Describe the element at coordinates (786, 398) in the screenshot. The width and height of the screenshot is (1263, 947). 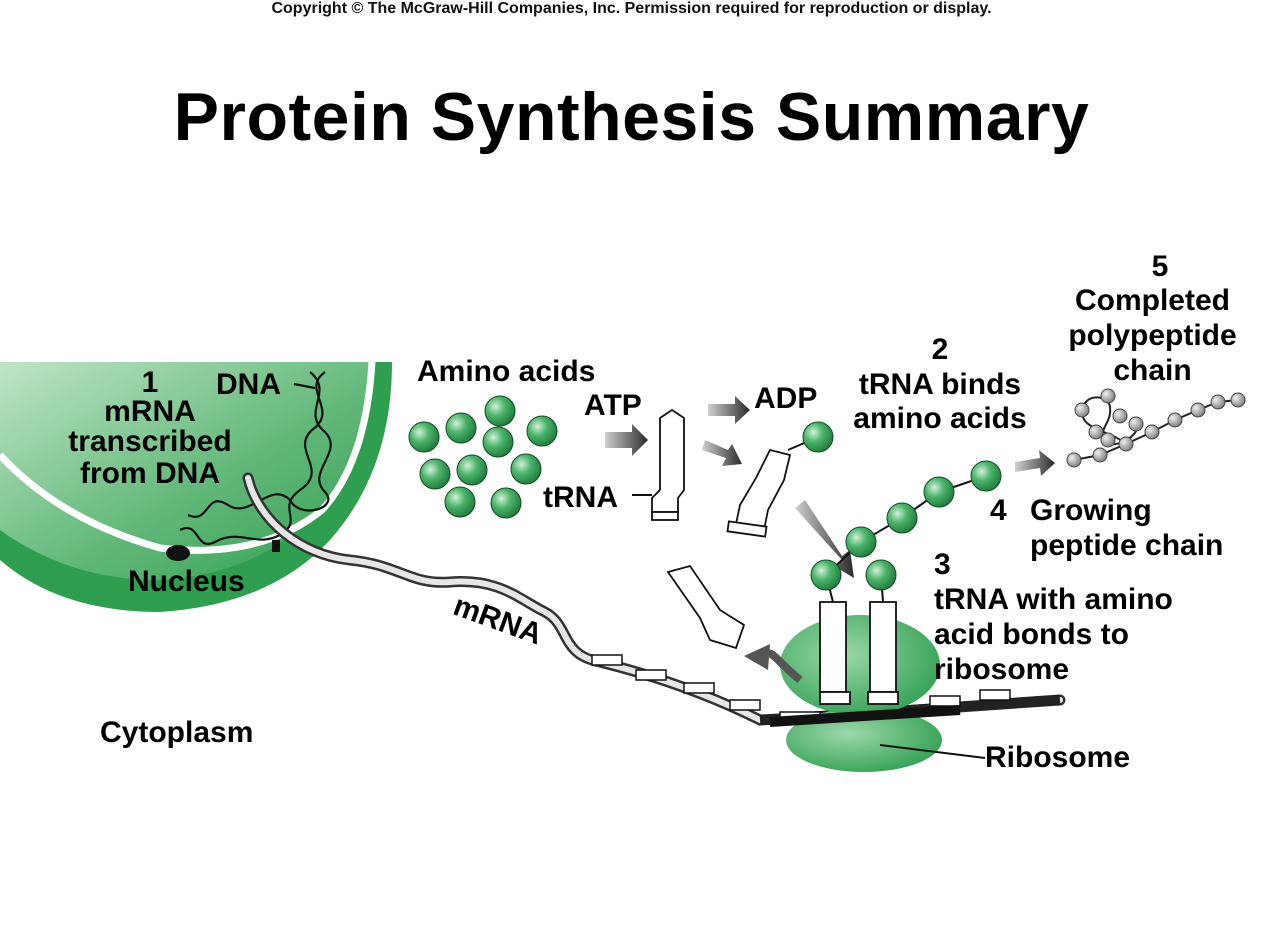
I see `adp-label: ADP` at that location.